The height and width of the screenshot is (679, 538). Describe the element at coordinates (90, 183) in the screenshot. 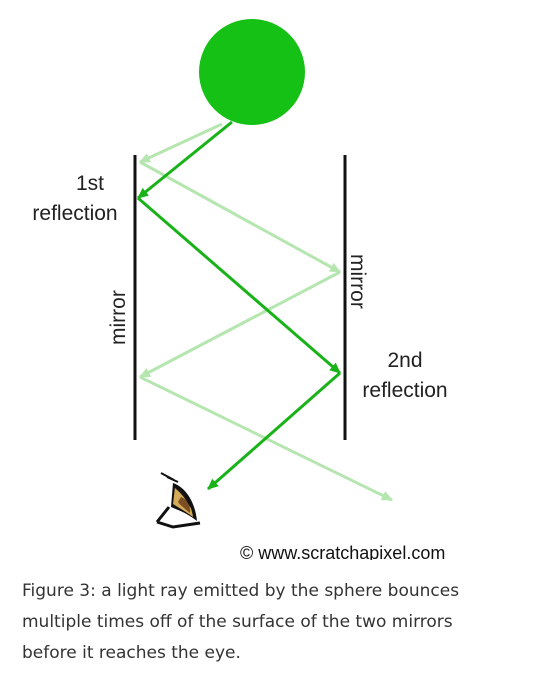

I see `first-reflection-label-line1: 1st` at that location.